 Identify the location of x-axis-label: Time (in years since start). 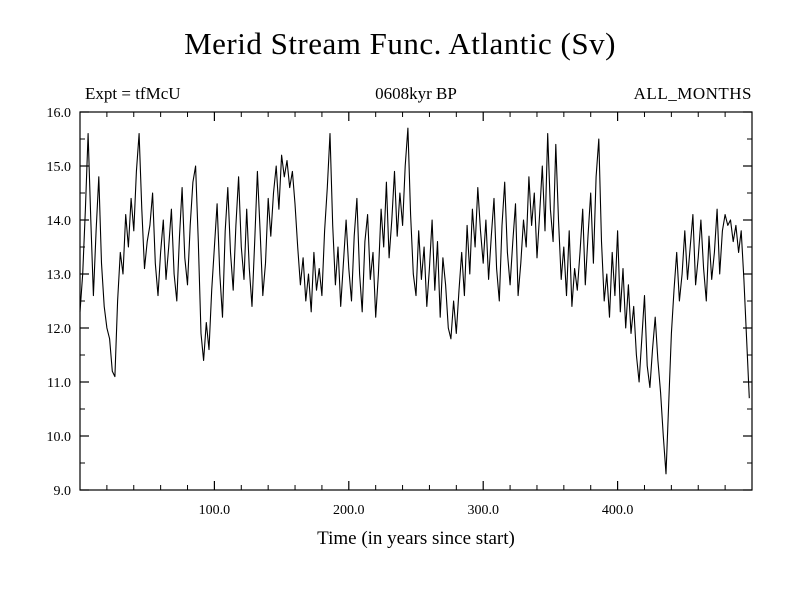
(416, 538).